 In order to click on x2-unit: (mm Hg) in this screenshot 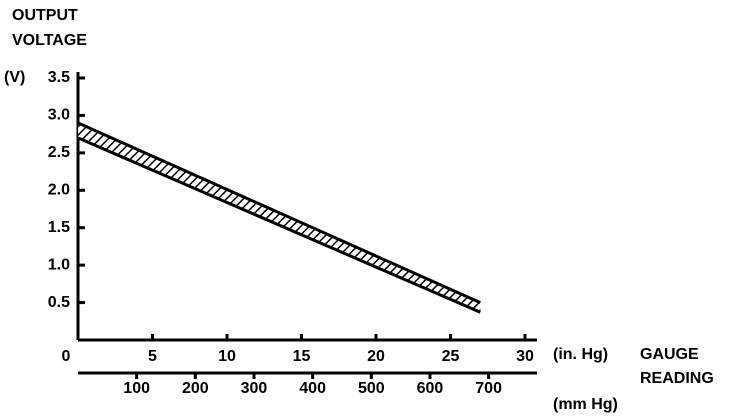, I will do `click(585, 404)`.